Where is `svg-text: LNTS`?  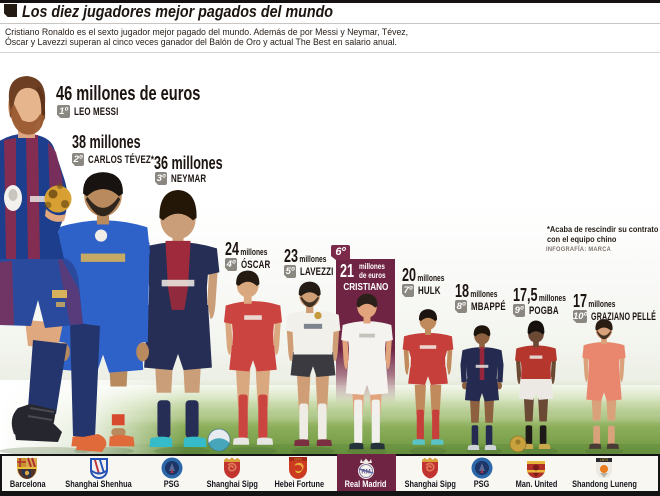 svg-text: LNTS is located at coordinates (604, 460).